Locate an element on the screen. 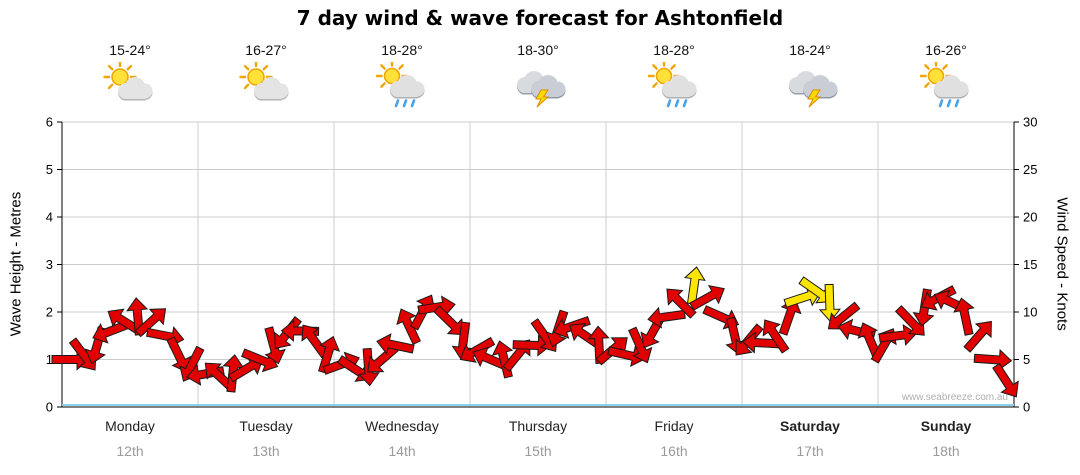 Image resolution: width=1080 pixels, height=475 pixels. date-label: 17th is located at coordinates (810, 451).